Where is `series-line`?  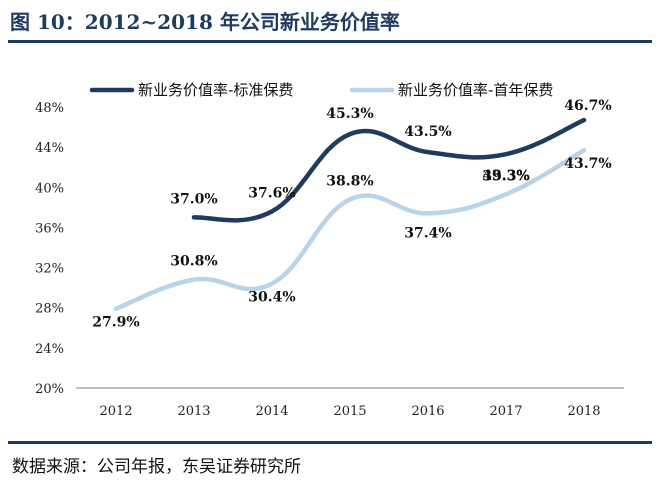
series-line is located at coordinates (389, 170).